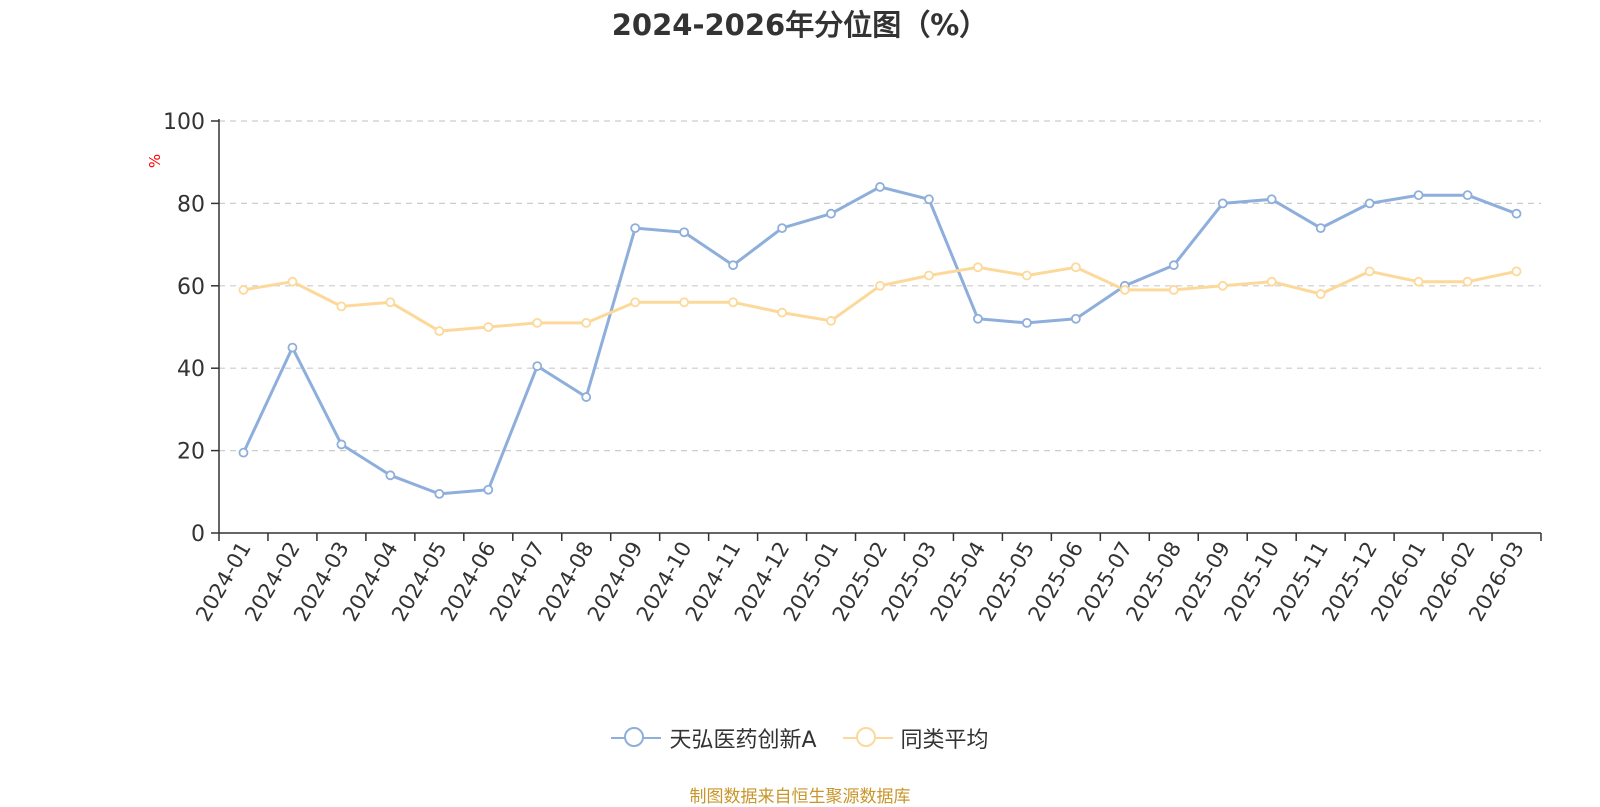 This screenshot has height=807, width=1600. Describe the element at coordinates (743, 740) in the screenshot. I see `legend-label-series-1: 天弘医药创新A` at that location.